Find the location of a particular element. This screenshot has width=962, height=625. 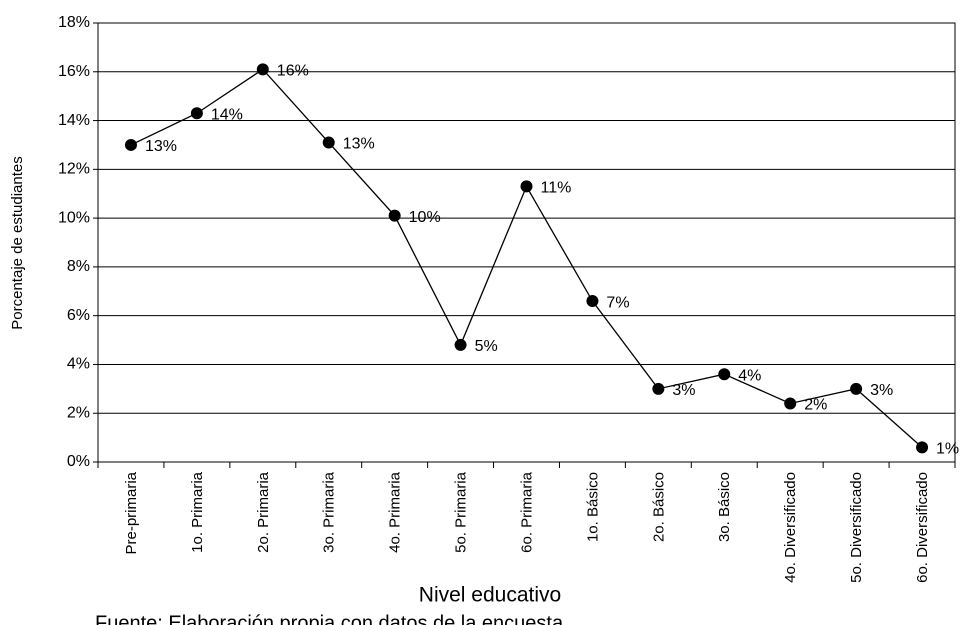

data-label: 11% is located at coordinates (556, 188).